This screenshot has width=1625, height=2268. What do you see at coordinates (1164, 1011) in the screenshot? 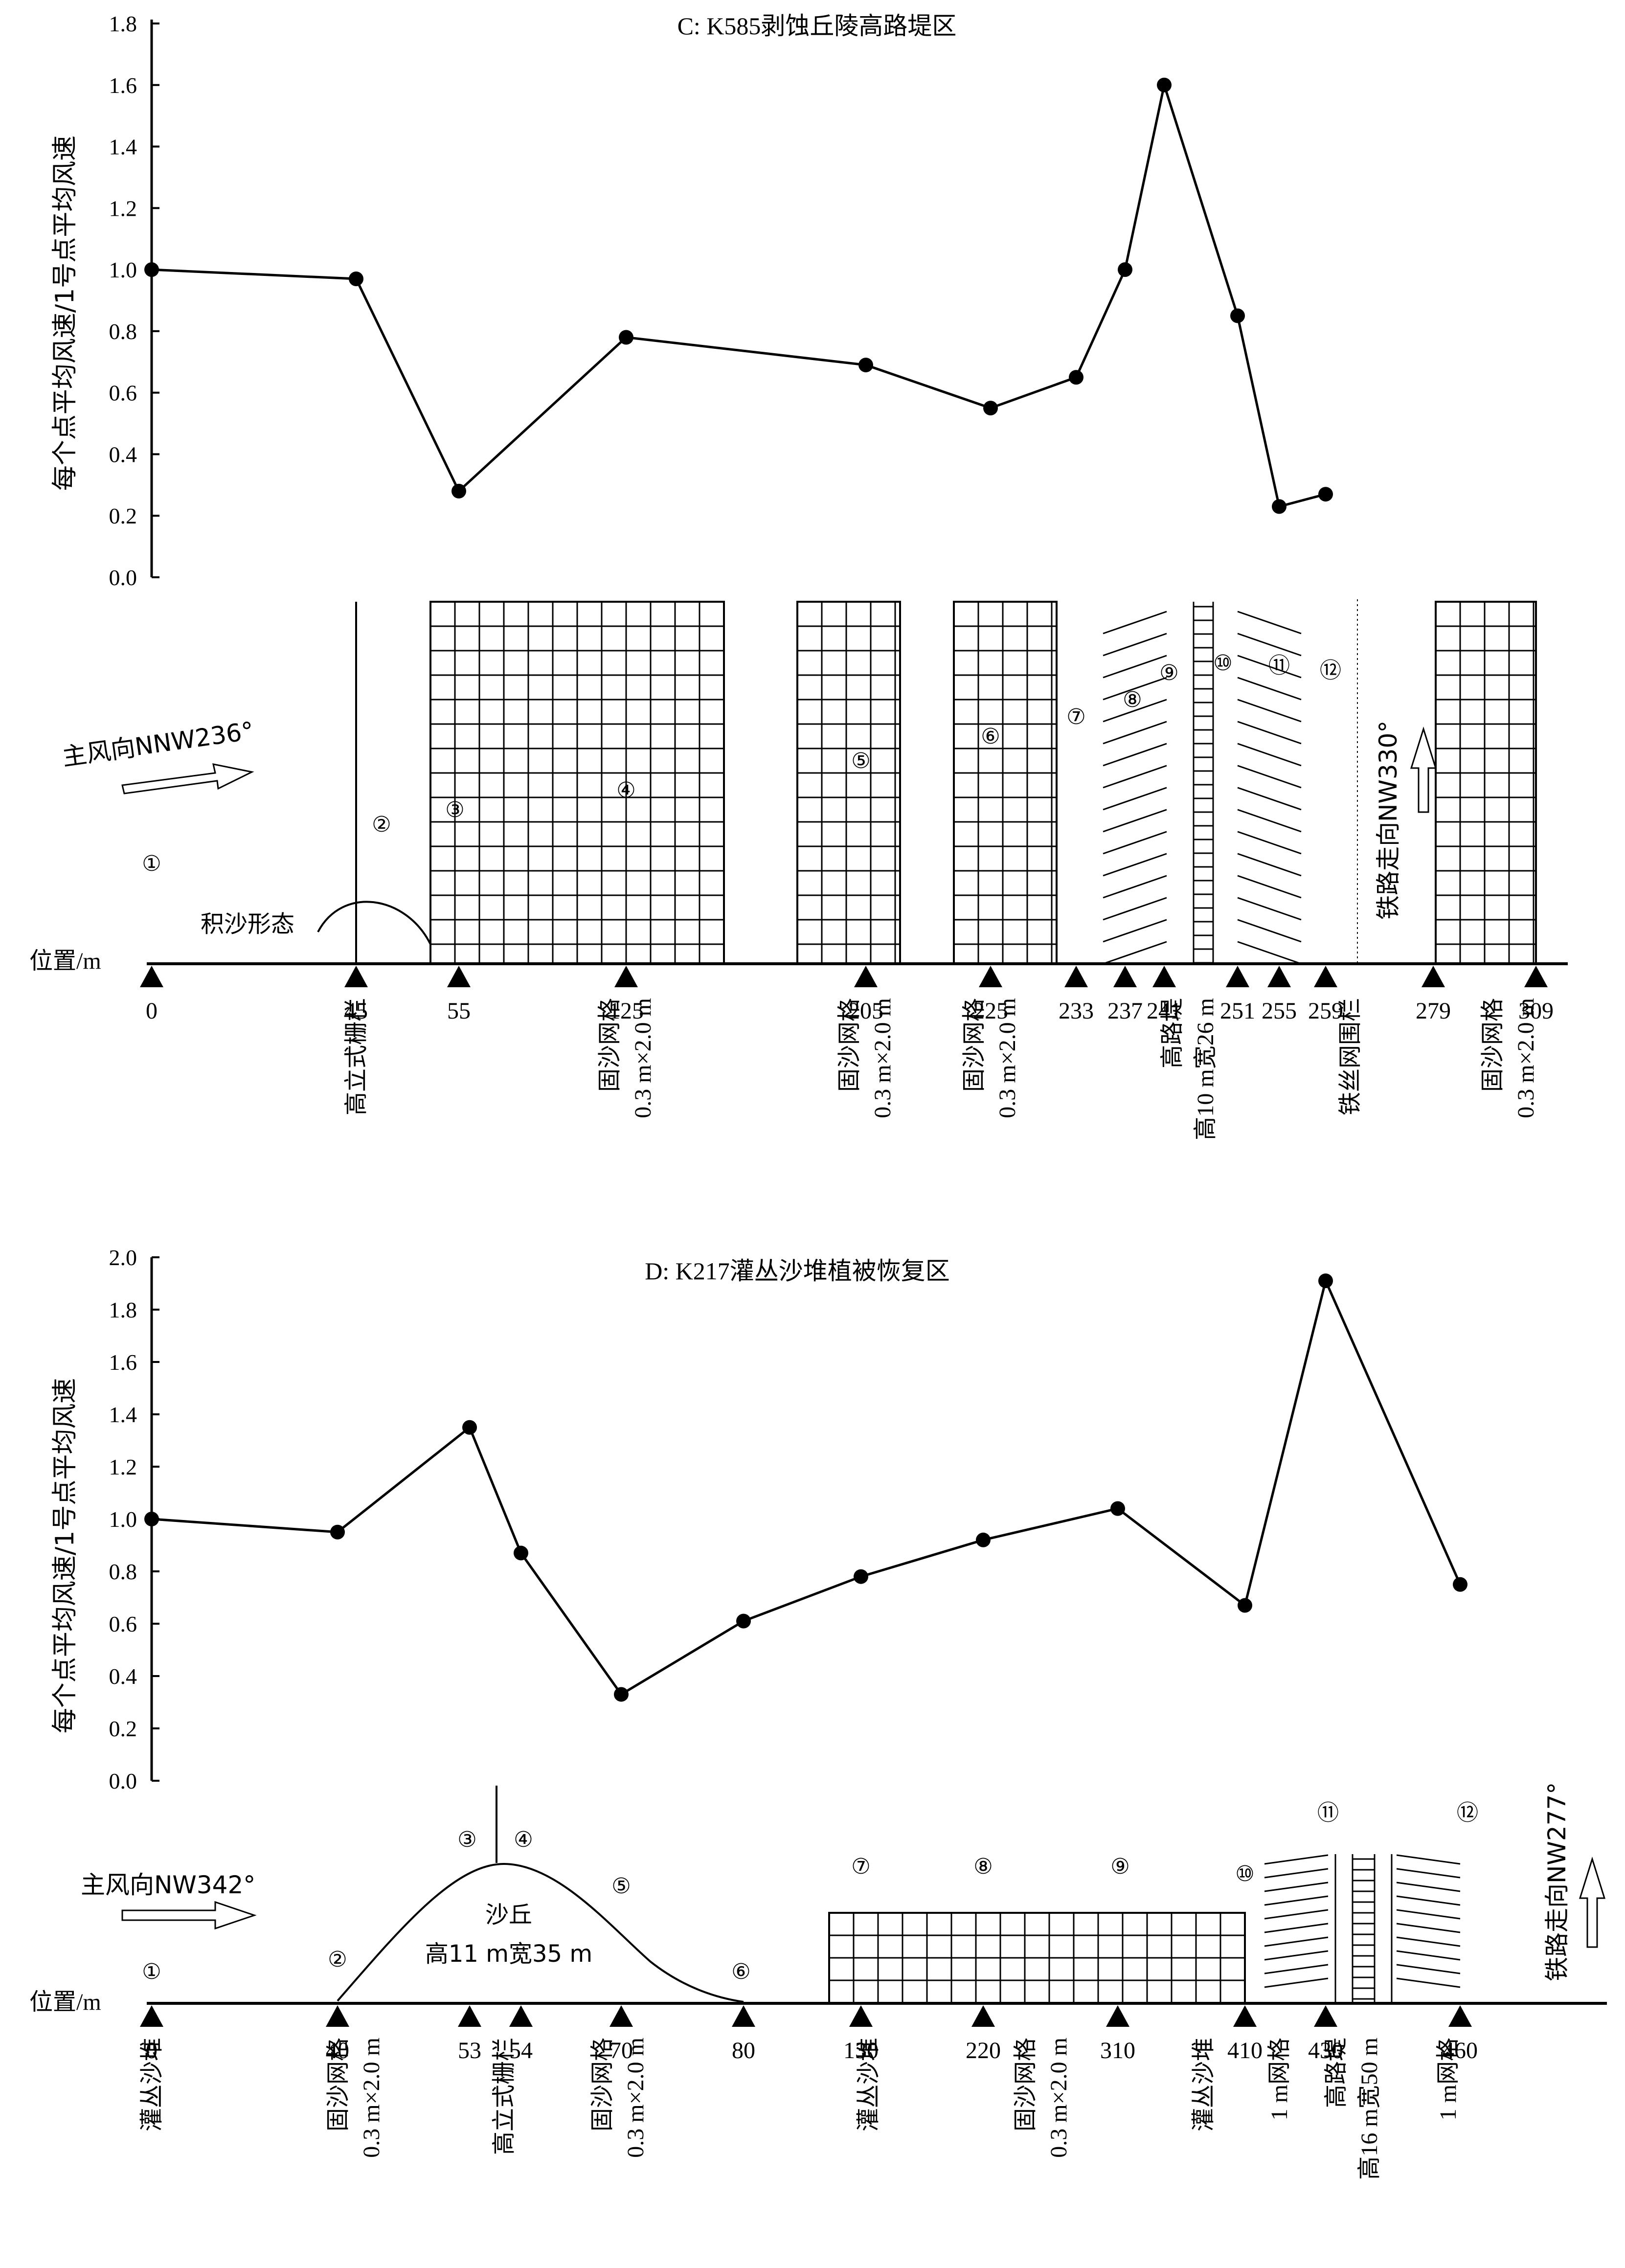
I see `position-label: 241` at bounding box center [1164, 1011].